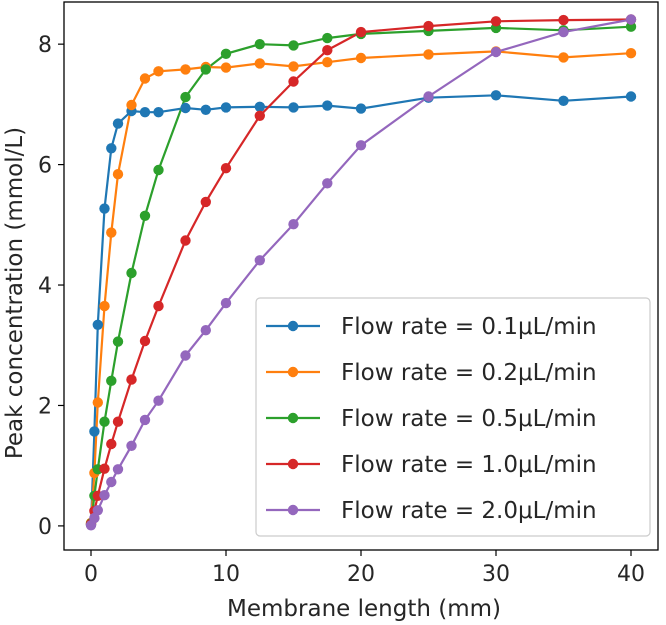  Describe the element at coordinates (631, 574) in the screenshot. I see `x-tick-label: 40` at that location.